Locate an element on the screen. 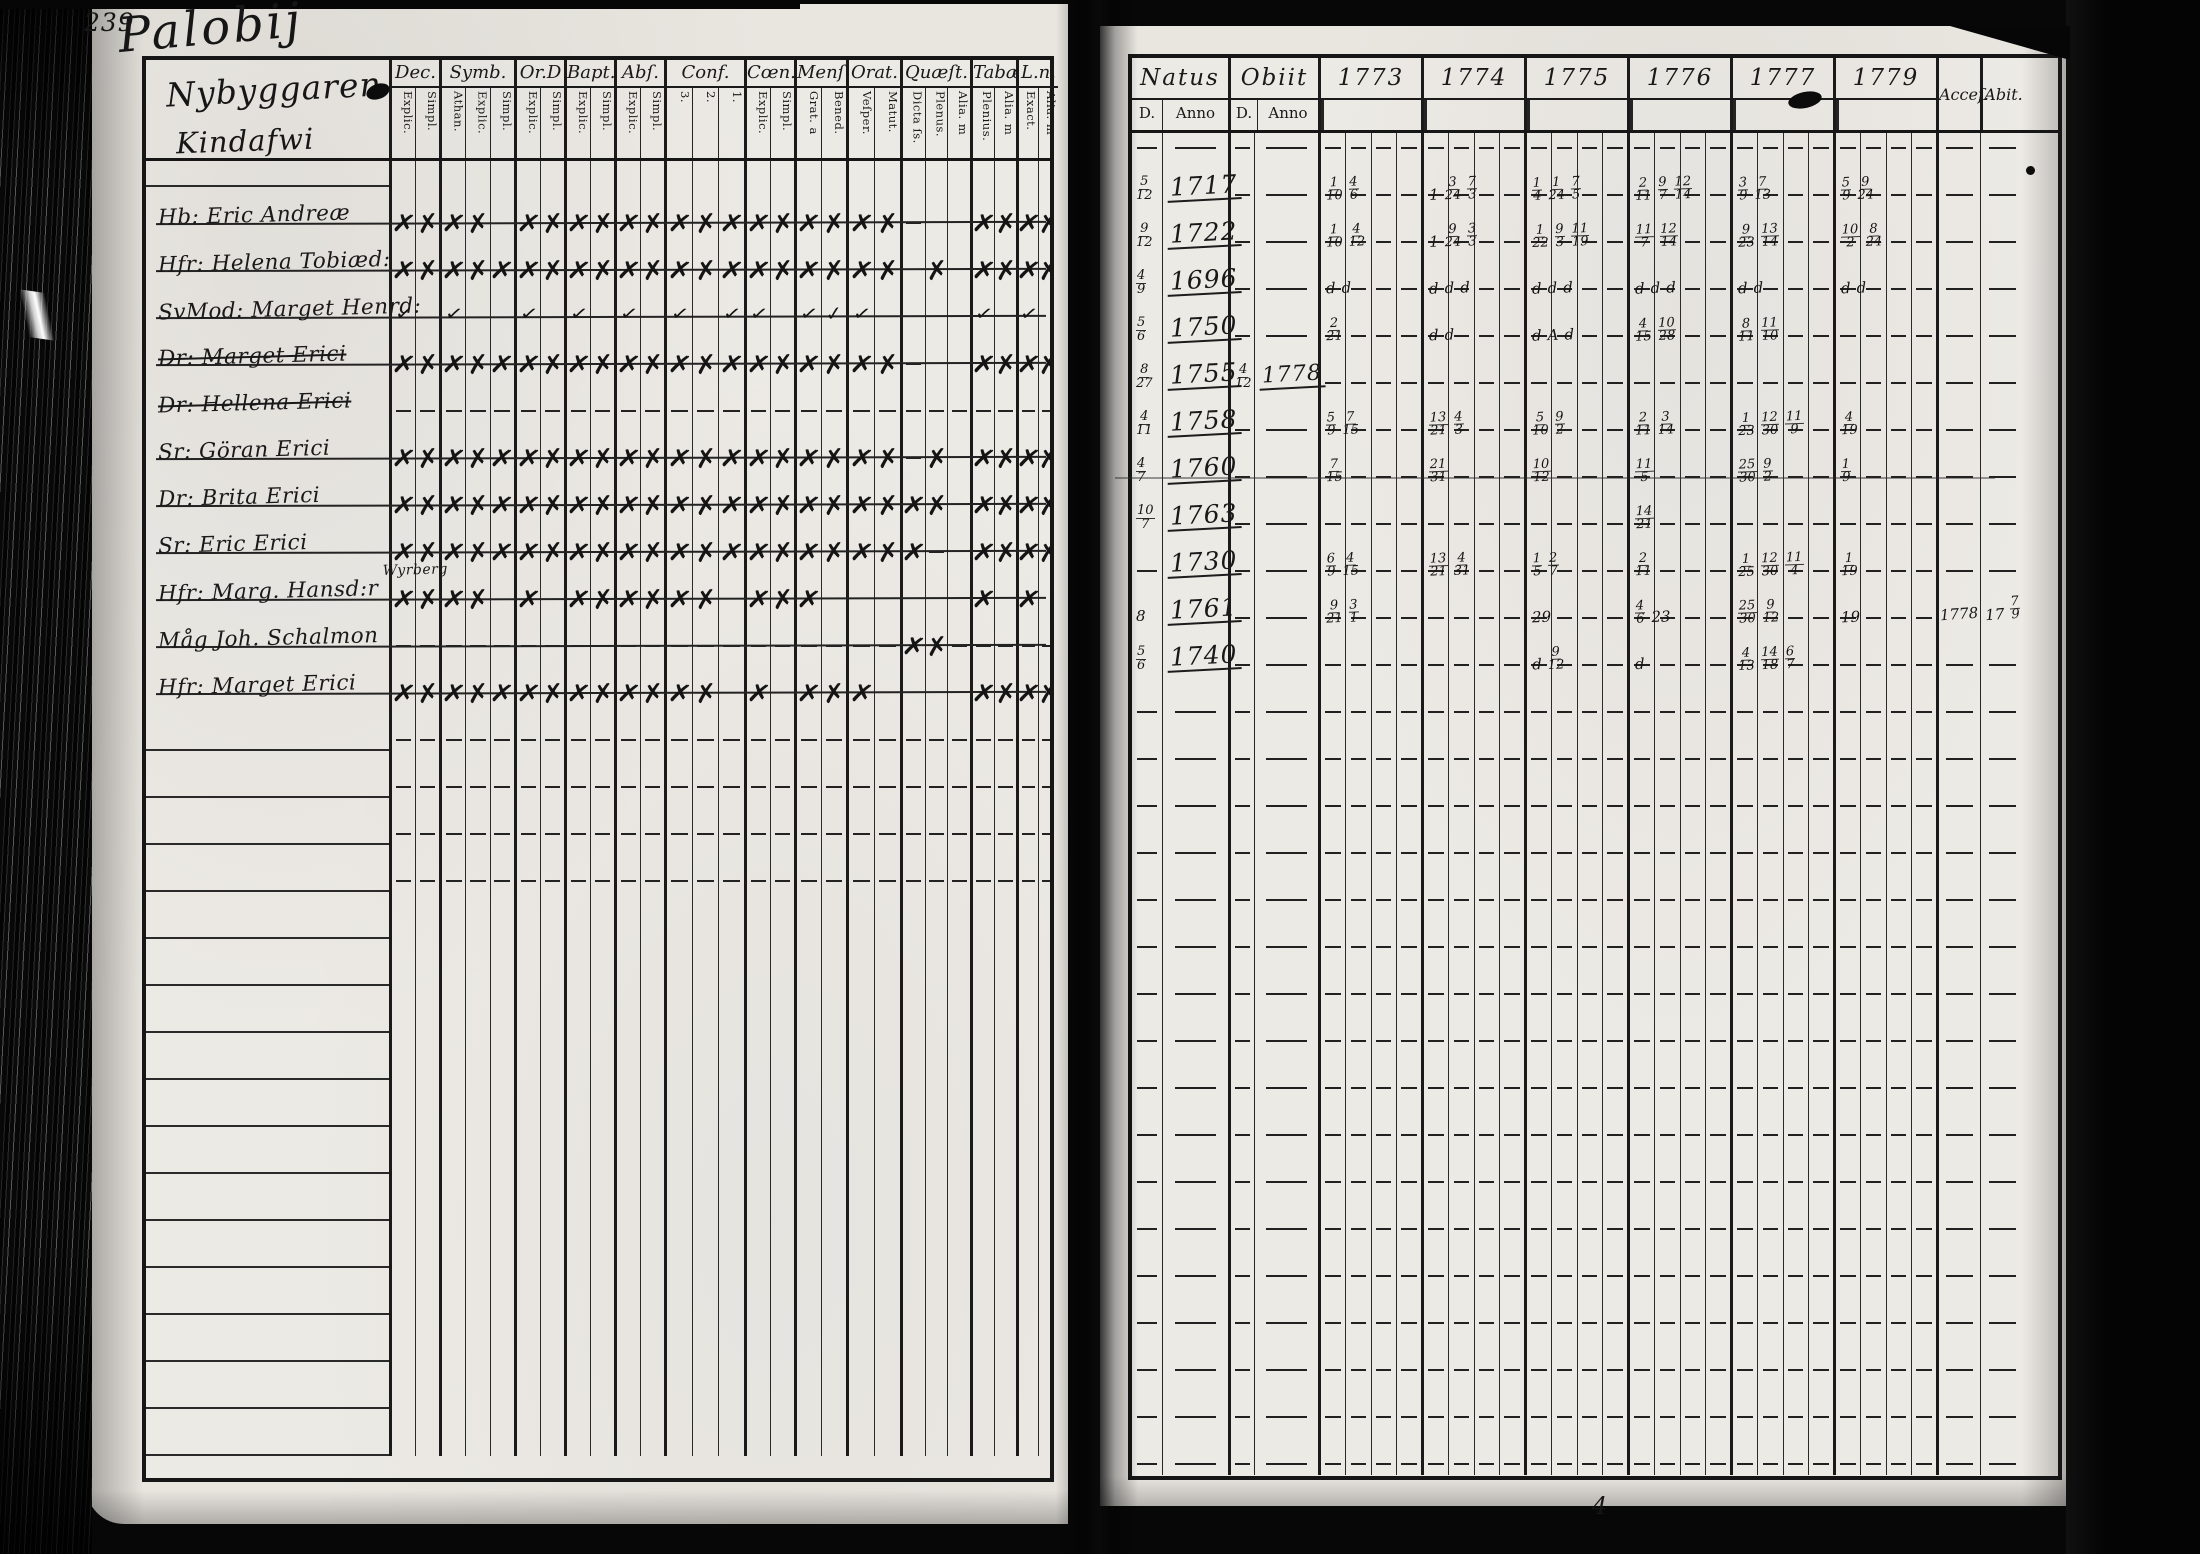 The image size is (2200, 1554). natus-day-cell: 8 27 is located at coordinates (1147, 370).